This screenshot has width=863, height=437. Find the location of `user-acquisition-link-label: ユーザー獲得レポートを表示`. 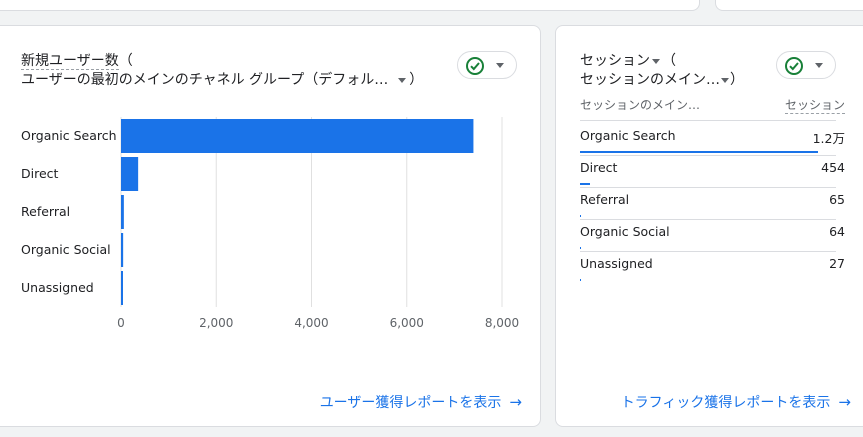

user-acquisition-link-label: ユーザー獲得レポートを表示 is located at coordinates (410, 403).